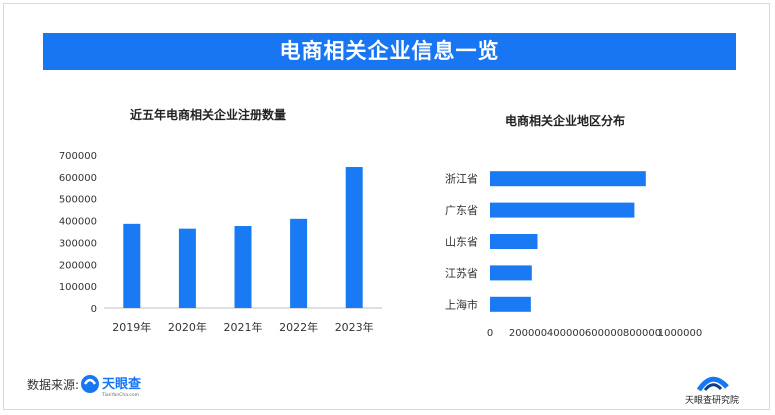 Image resolution: width=775 pixels, height=415 pixels. Describe the element at coordinates (528, 333) in the screenshot. I see `x-tick-label: 200000` at that location.